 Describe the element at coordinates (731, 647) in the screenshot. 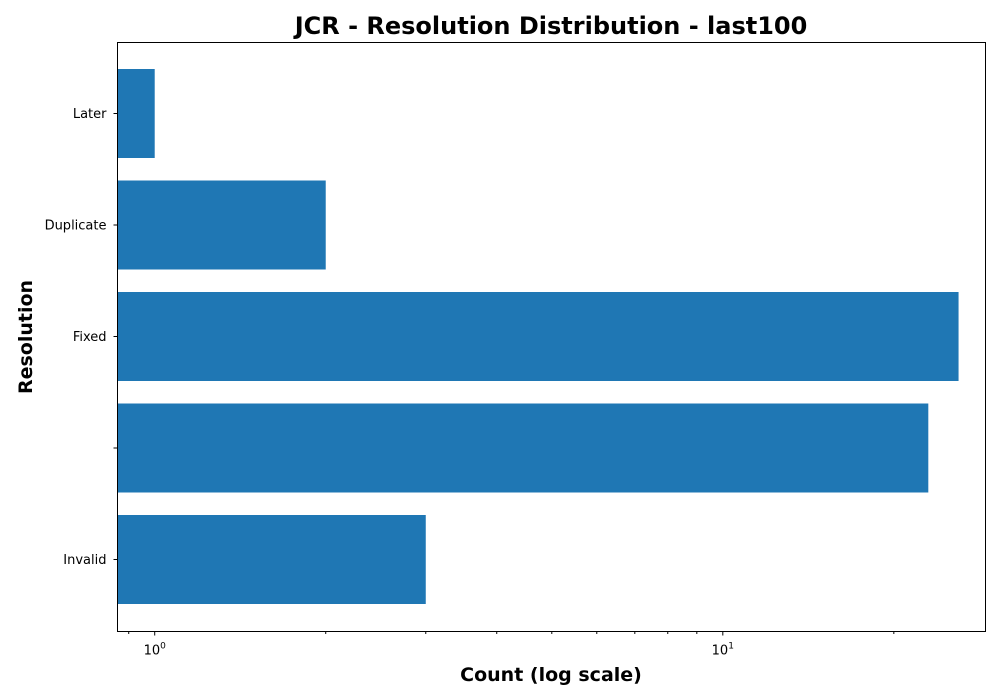

I see `x-tick-label-exponent: 1` at that location.